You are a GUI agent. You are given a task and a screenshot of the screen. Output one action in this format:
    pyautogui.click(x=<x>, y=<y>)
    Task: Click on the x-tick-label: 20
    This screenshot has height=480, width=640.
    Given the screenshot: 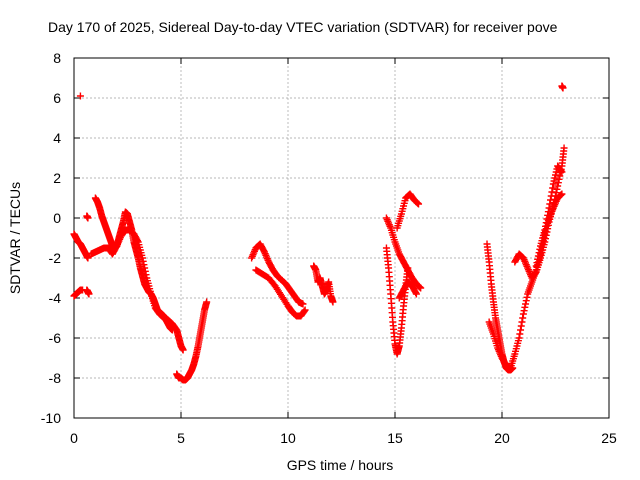 What is the action you would take?
    pyautogui.click(x=502, y=438)
    